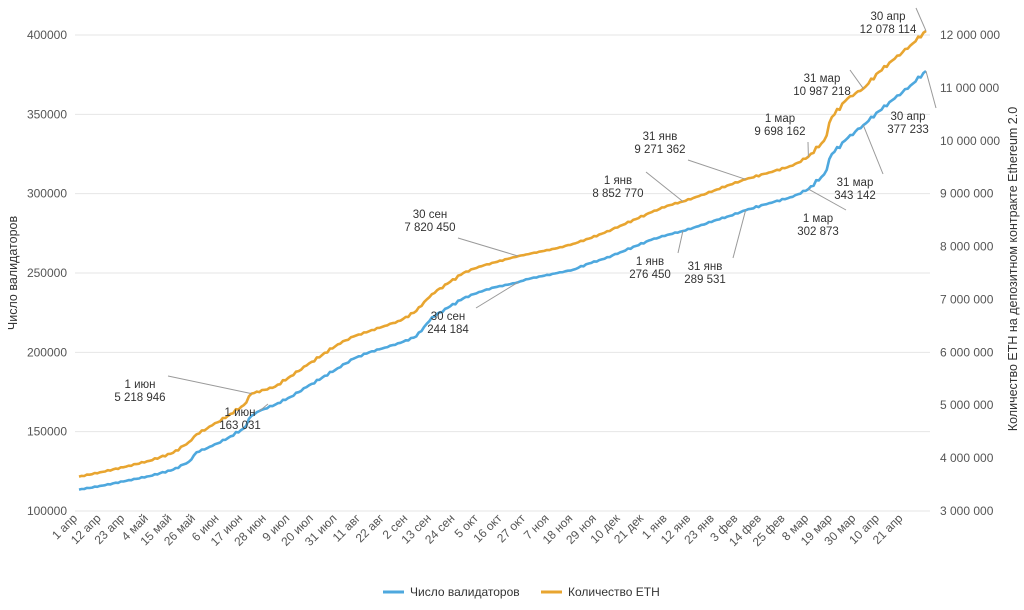 The width and height of the screenshot is (1024, 610). I want to click on right-tick-label: 3 000 000, so click(967, 511).